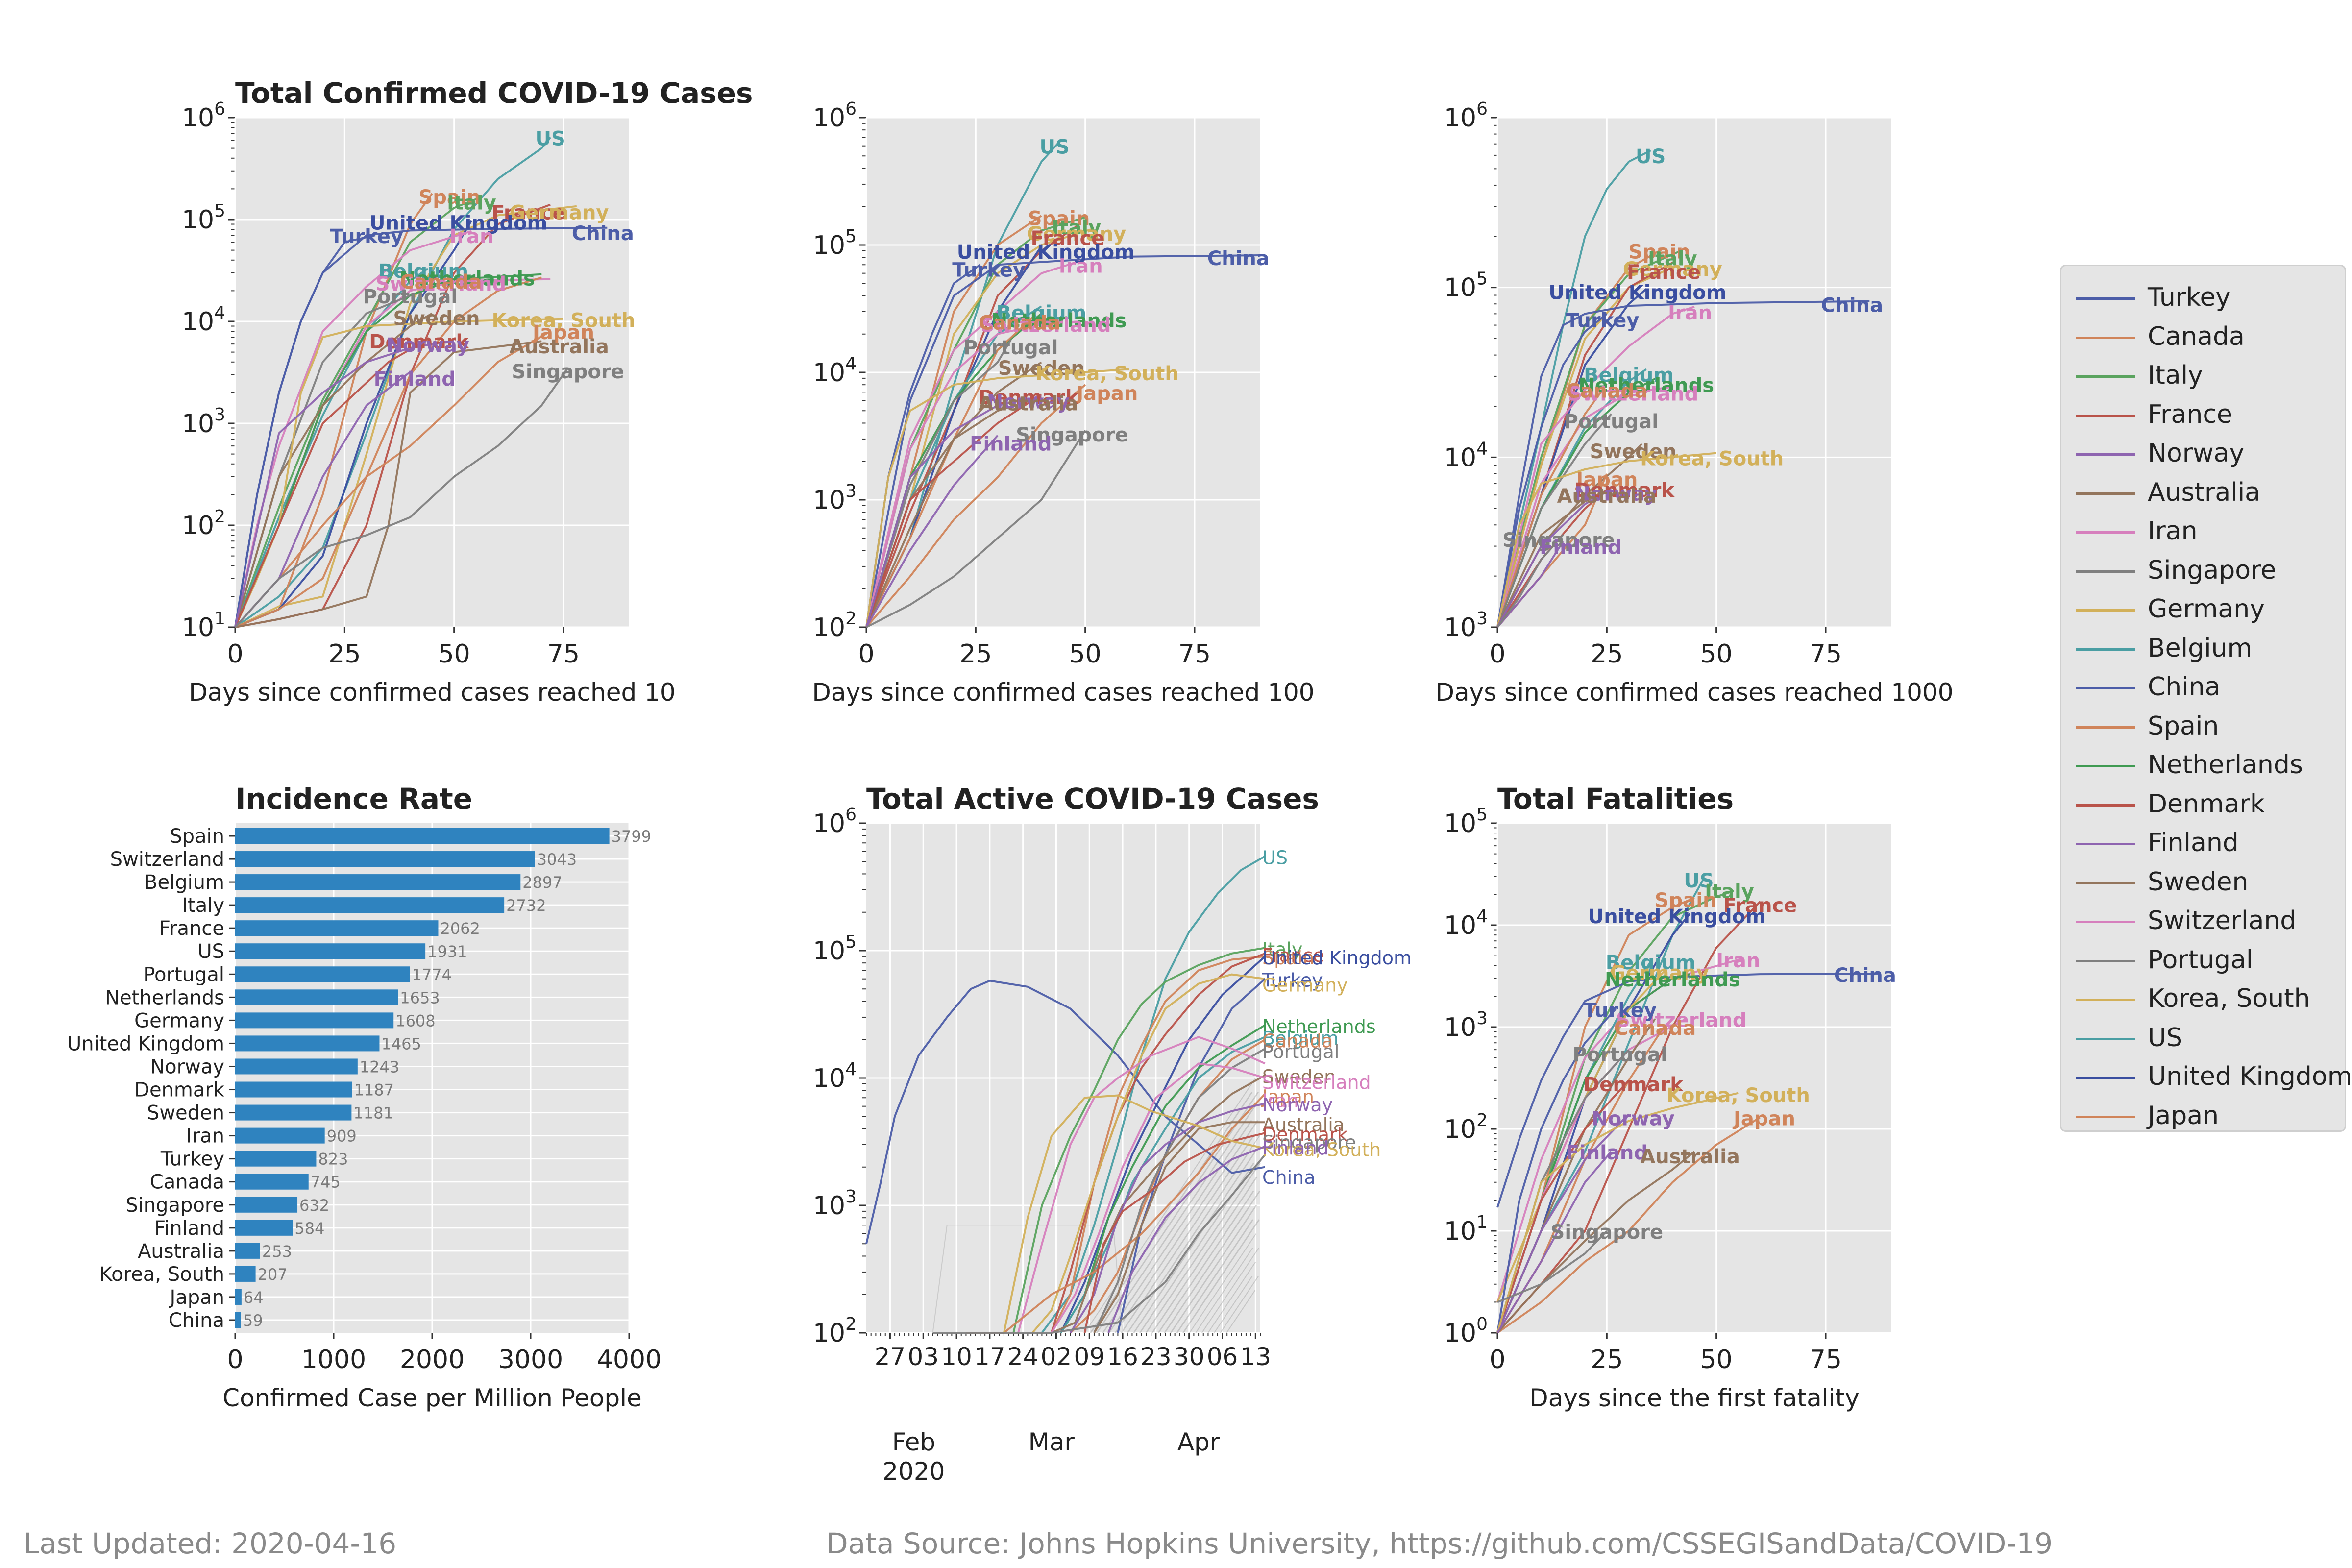 The width and height of the screenshot is (2352, 1568). Describe the element at coordinates (272, 1182) in the screenshot. I see `bar-canada` at that location.